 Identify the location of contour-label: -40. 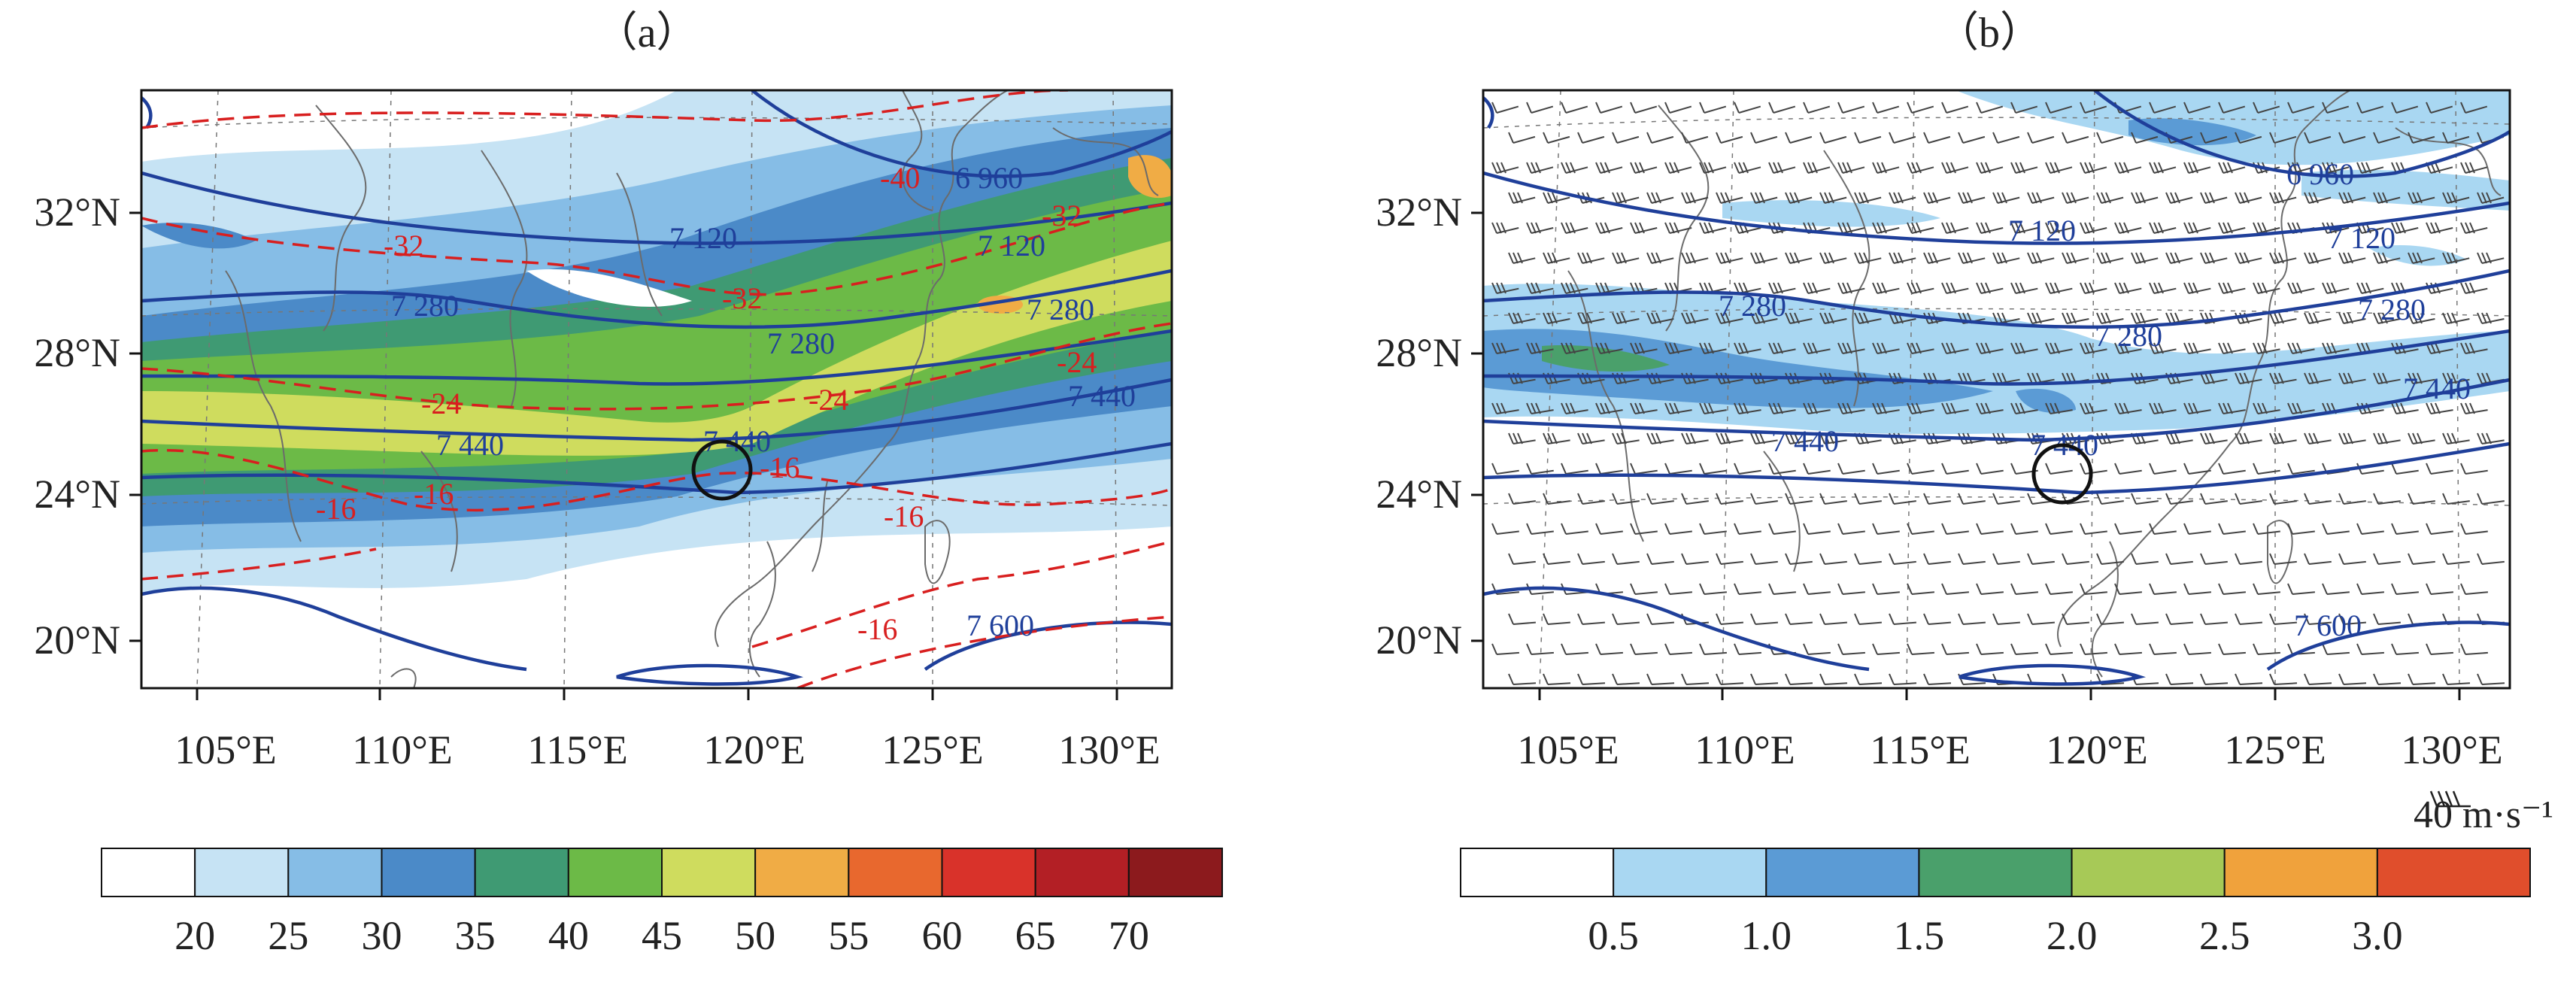
(900, 178).